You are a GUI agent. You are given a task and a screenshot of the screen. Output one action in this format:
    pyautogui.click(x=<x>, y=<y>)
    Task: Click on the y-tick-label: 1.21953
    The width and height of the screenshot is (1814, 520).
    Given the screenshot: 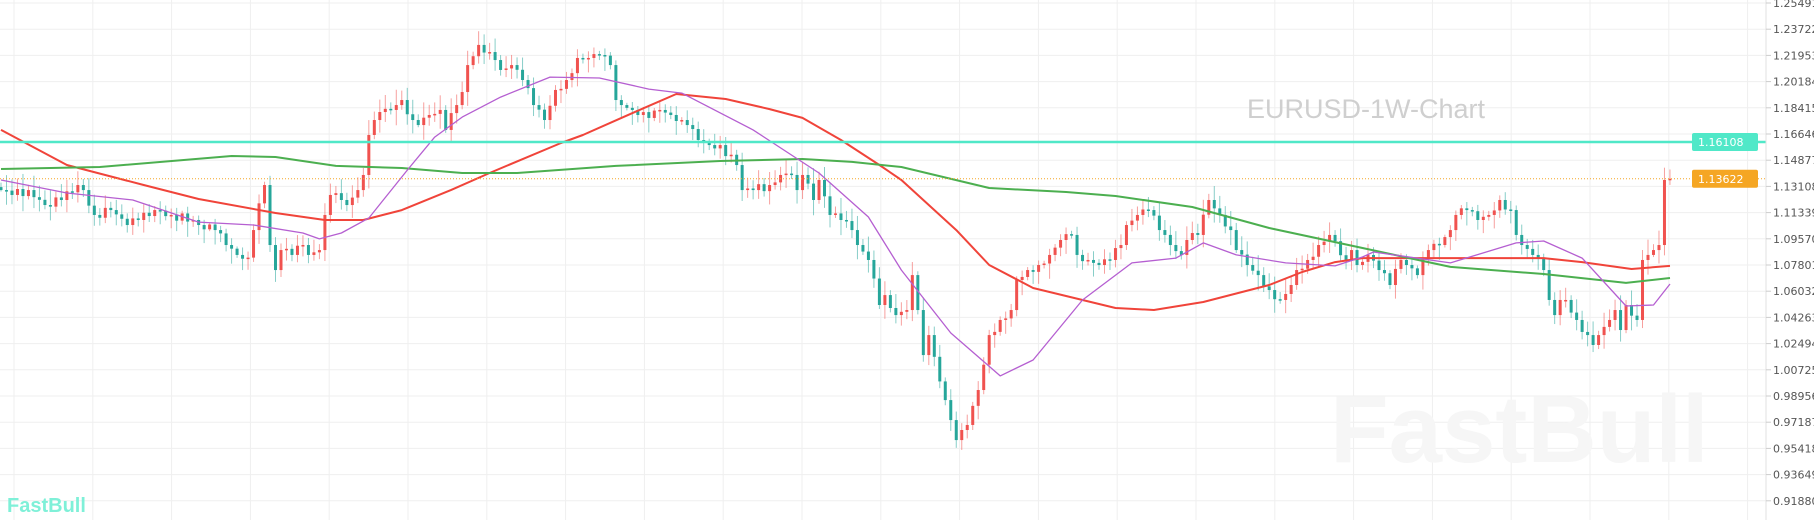 What is the action you would take?
    pyautogui.click(x=1793, y=55)
    